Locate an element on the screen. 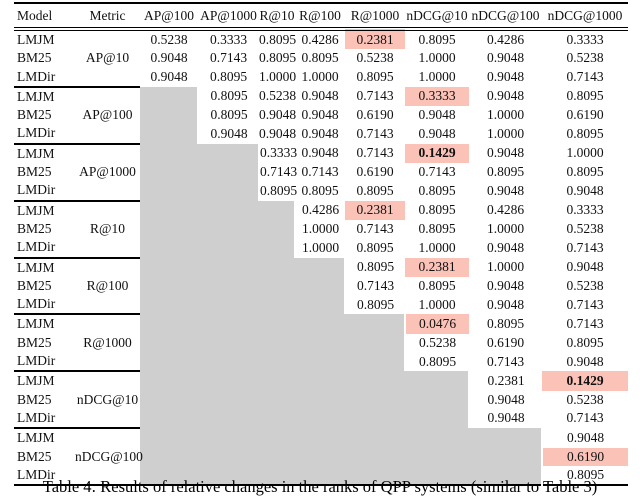 Image resolution: width=640 pixels, height=497 pixels. metric-cell: R@100 is located at coordinates (107, 285).